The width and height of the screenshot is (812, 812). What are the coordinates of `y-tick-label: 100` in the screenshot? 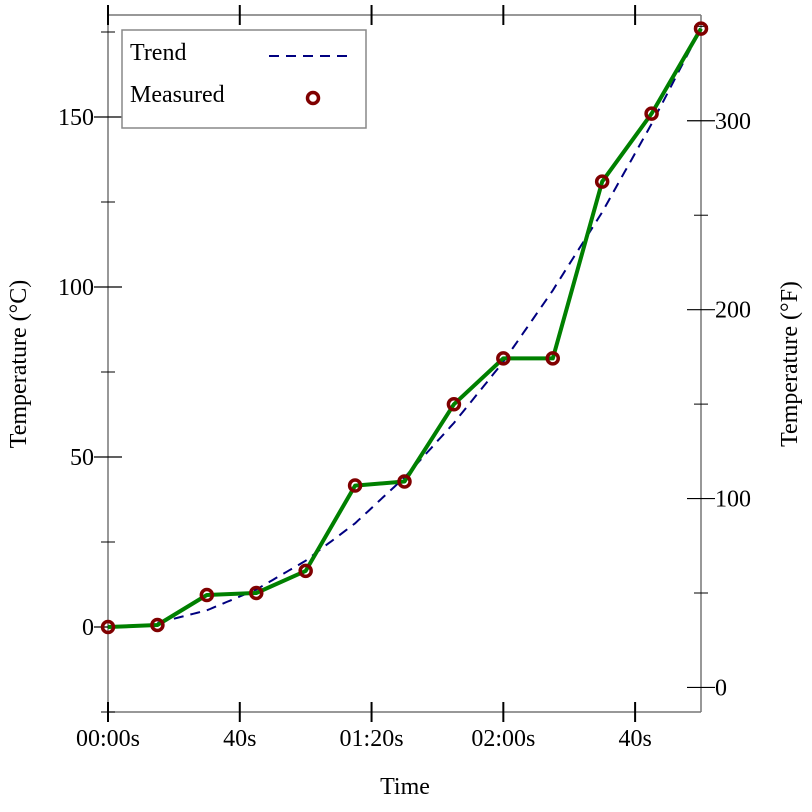 It's located at (76, 288).